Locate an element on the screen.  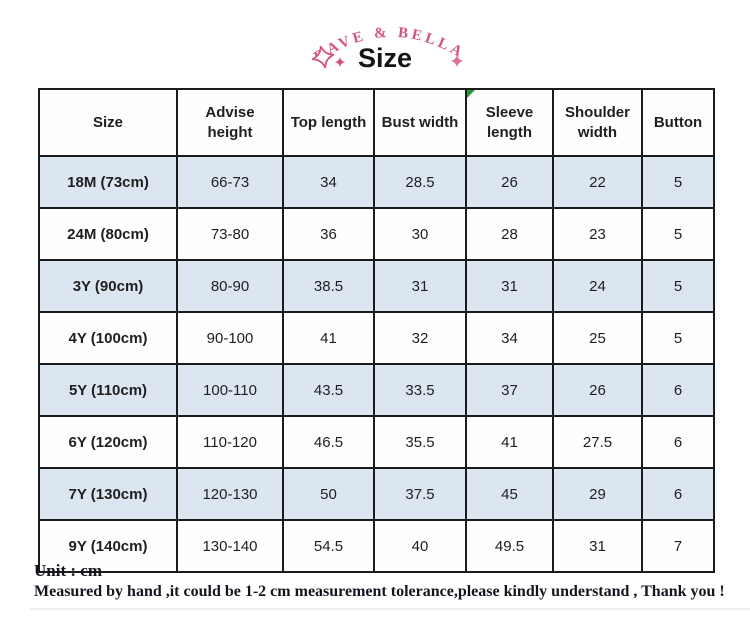
table-row: 5Y (110cm) 100-110 43.5 33.5 37 26 6 is located at coordinates (376, 390).